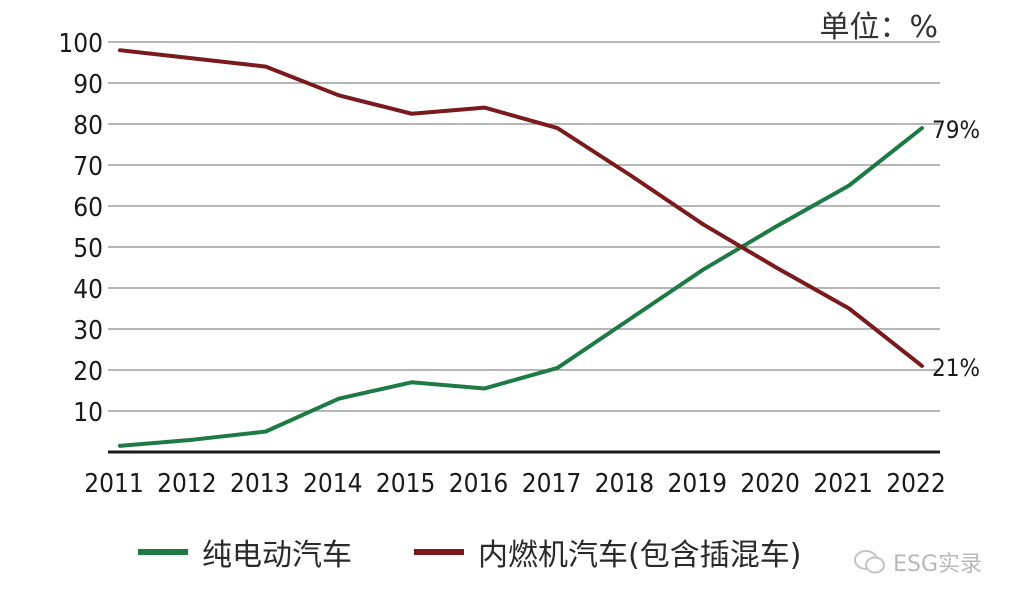 The image size is (1014, 605). Describe the element at coordinates (916, 484) in the screenshot. I see `x-tick-label: 2022` at that location.